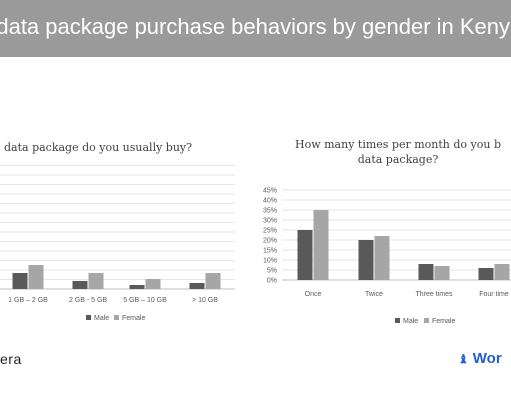 This screenshot has width=511, height=400. Describe the element at coordinates (270, 191) in the screenshot. I see `chart-right-y-tick-label: 45%` at that location.